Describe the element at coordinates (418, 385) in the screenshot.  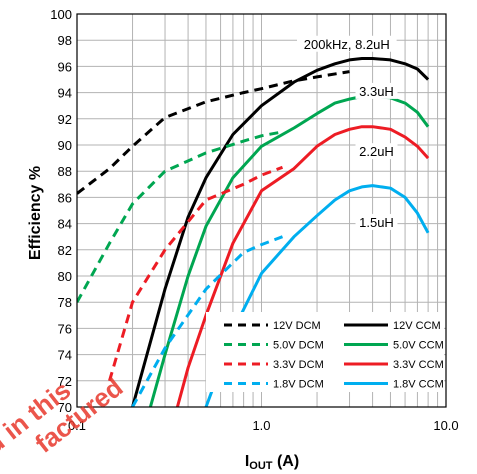
I see `legend-label: 1.8V CCM` at that location.